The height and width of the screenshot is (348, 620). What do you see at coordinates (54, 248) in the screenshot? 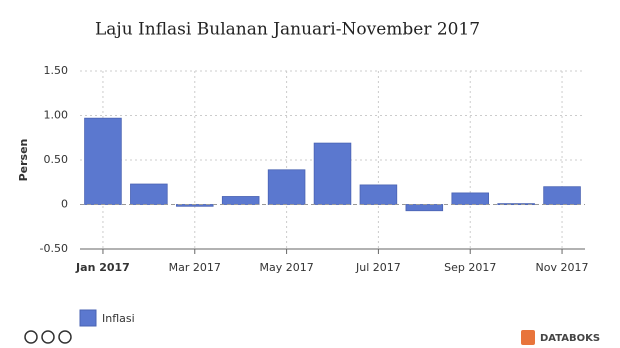
I see `y-tick-label: -0.50` at bounding box center [54, 248].